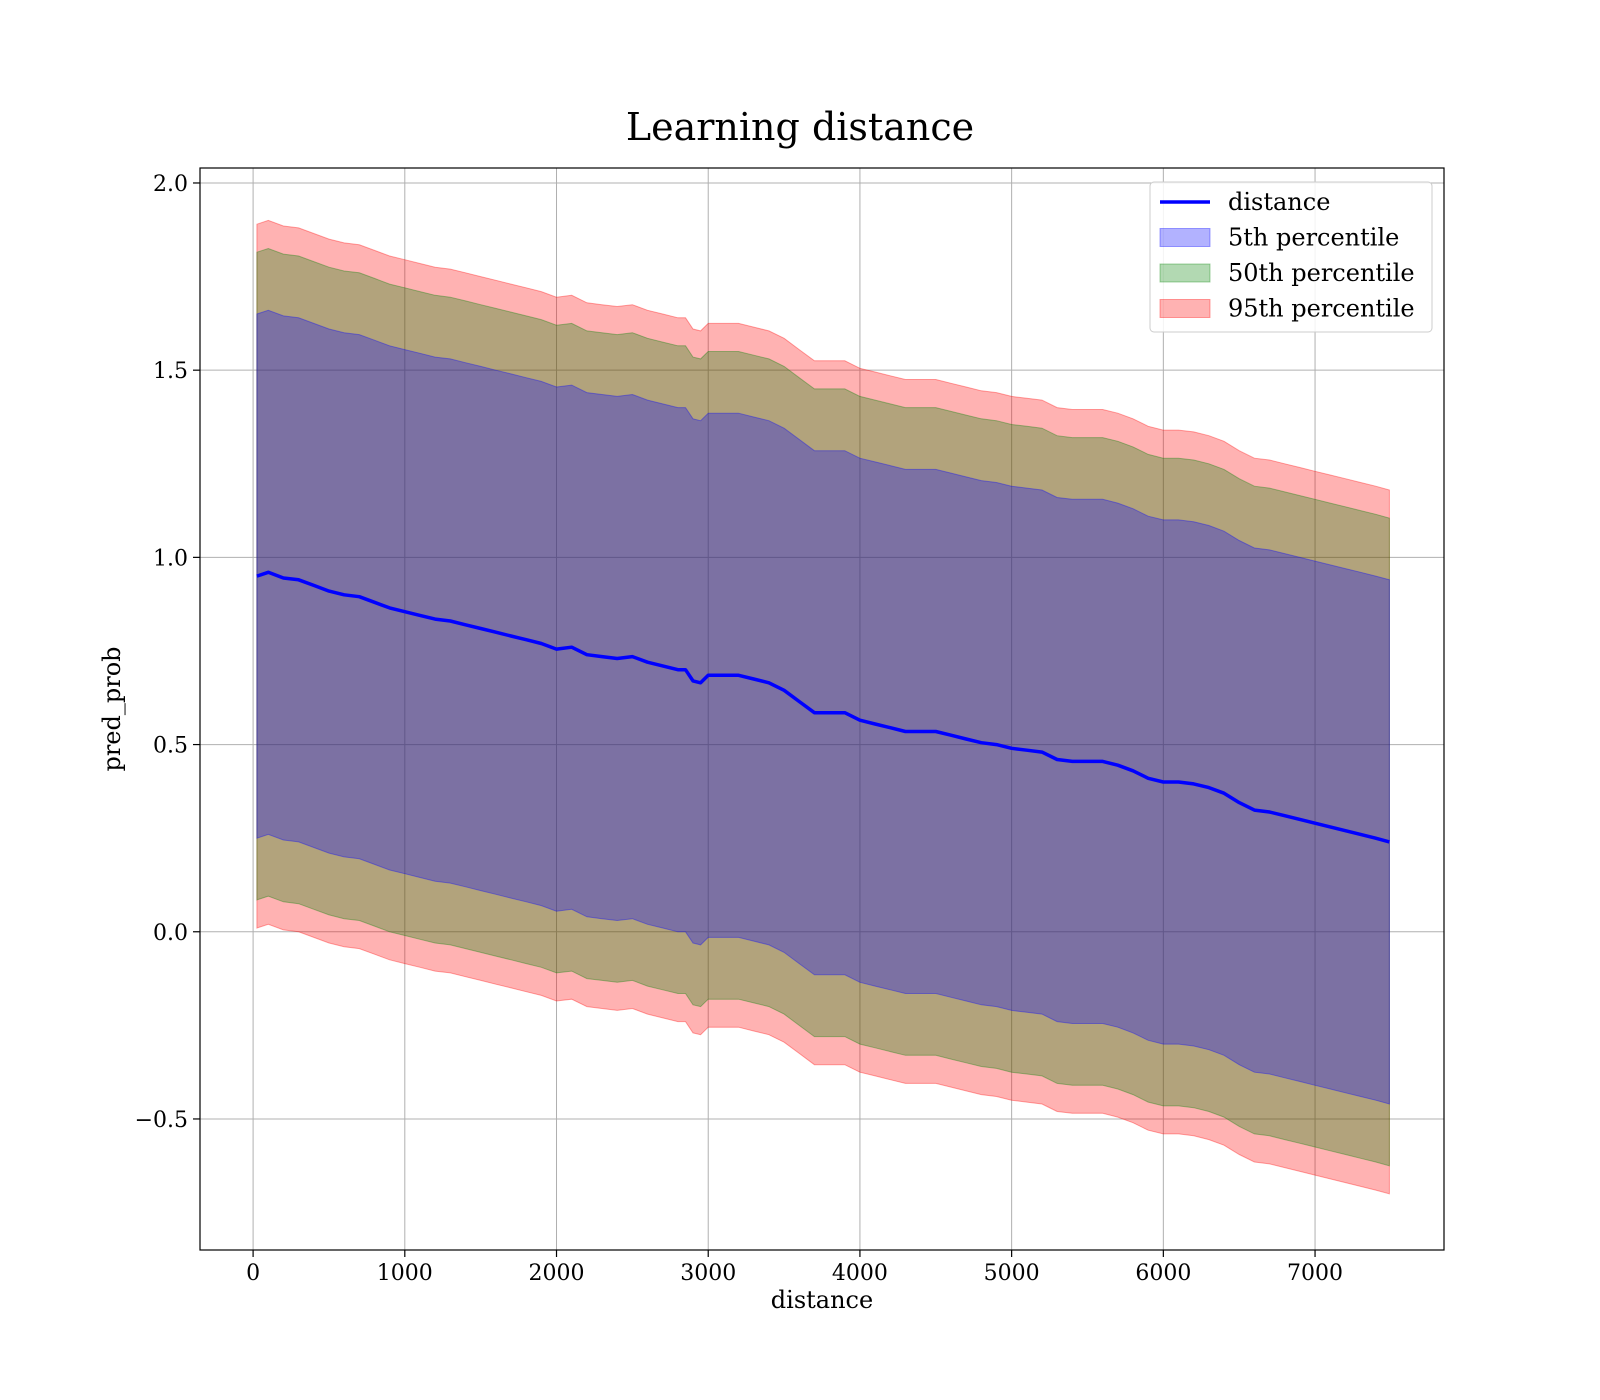 Image resolution: width=1600 pixels, height=1400 pixels. Describe the element at coordinates (557, 1273) in the screenshot. I see `x-tick-label: 2000` at that location.